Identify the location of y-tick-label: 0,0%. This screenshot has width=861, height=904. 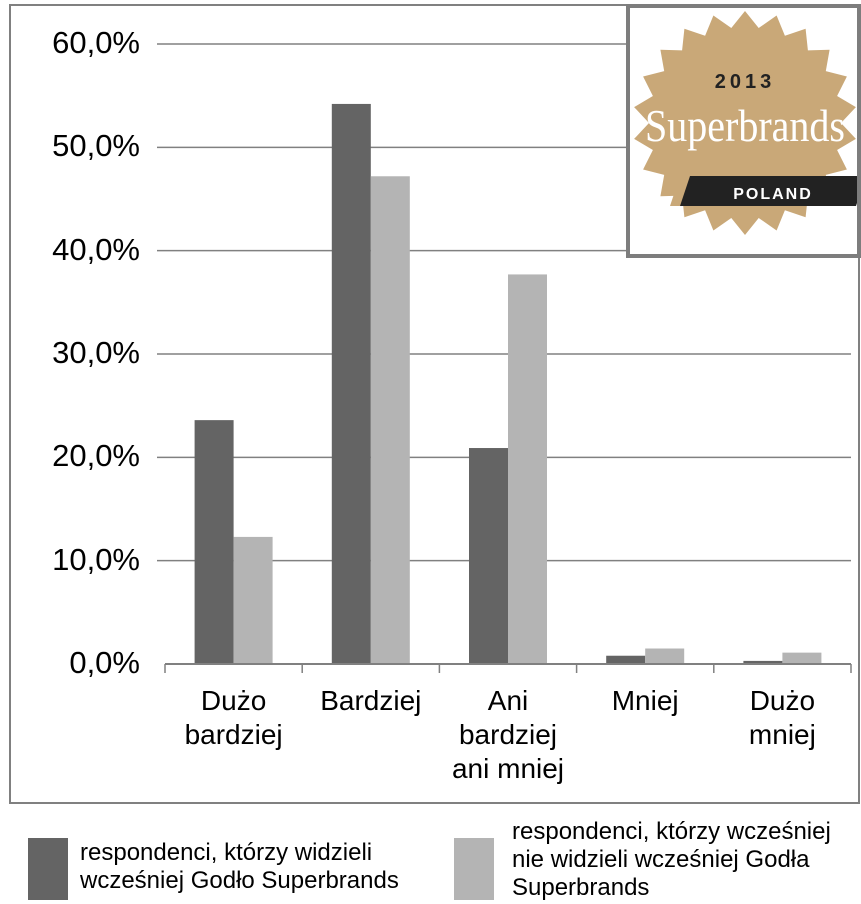
(104, 662).